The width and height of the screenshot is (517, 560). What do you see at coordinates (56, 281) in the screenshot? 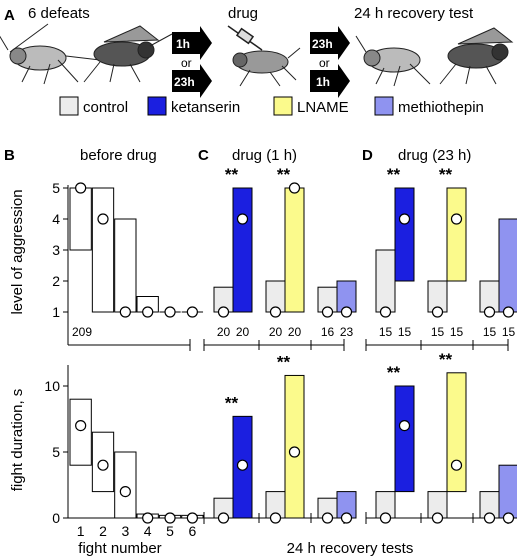
I see `panel-b-top-y-tick-label: 2` at bounding box center [56, 281].